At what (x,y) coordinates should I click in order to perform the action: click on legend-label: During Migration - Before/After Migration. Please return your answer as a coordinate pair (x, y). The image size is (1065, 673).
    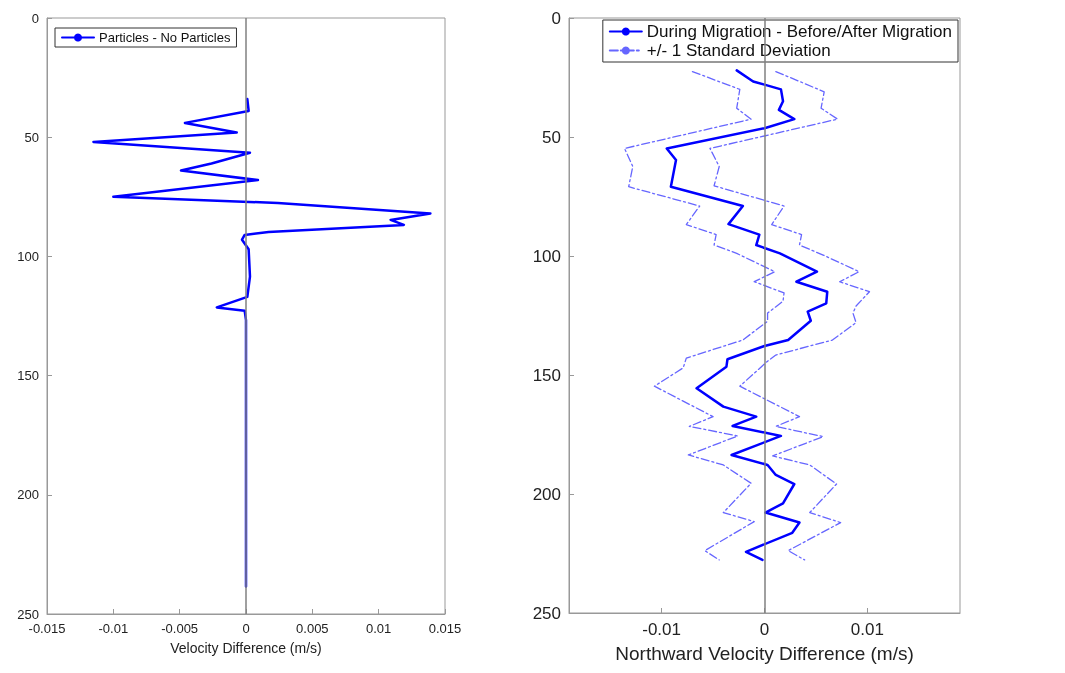
    Looking at the image, I should click on (799, 31).